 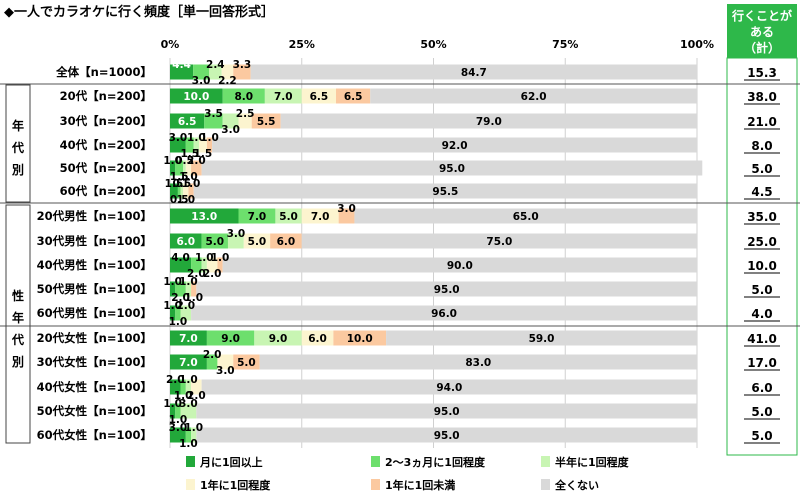 I want to click on data-label: 6.5, so click(x=187, y=122).